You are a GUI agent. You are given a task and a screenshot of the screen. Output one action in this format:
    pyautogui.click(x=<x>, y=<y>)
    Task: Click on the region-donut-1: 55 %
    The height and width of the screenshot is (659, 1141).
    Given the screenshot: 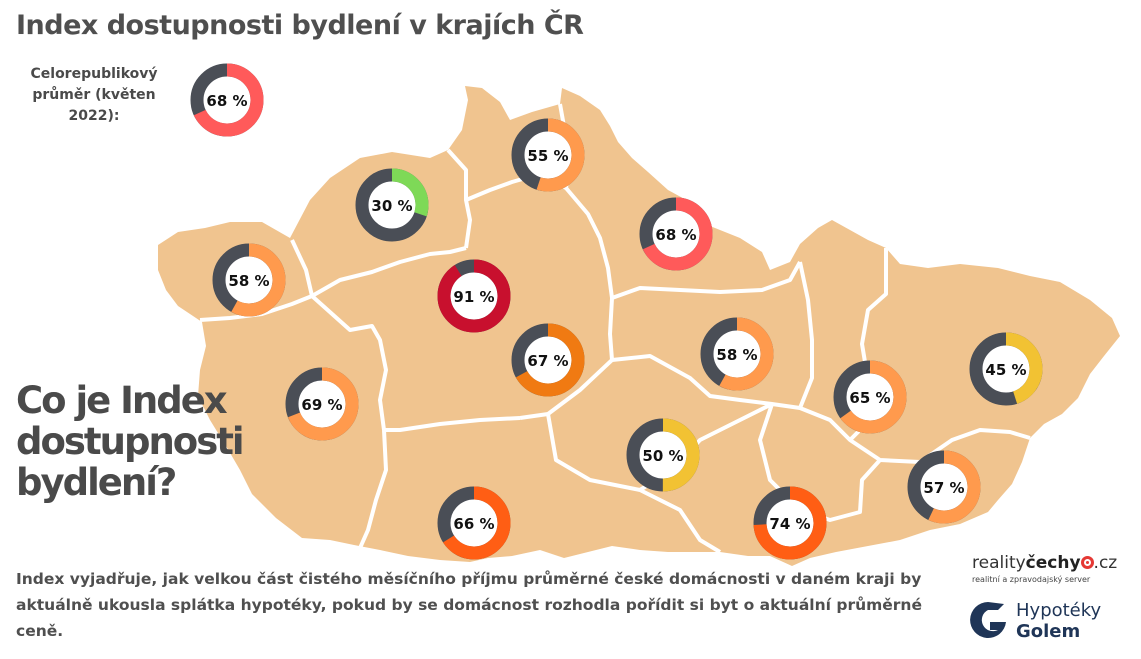 What is the action you would take?
    pyautogui.click(x=548, y=155)
    